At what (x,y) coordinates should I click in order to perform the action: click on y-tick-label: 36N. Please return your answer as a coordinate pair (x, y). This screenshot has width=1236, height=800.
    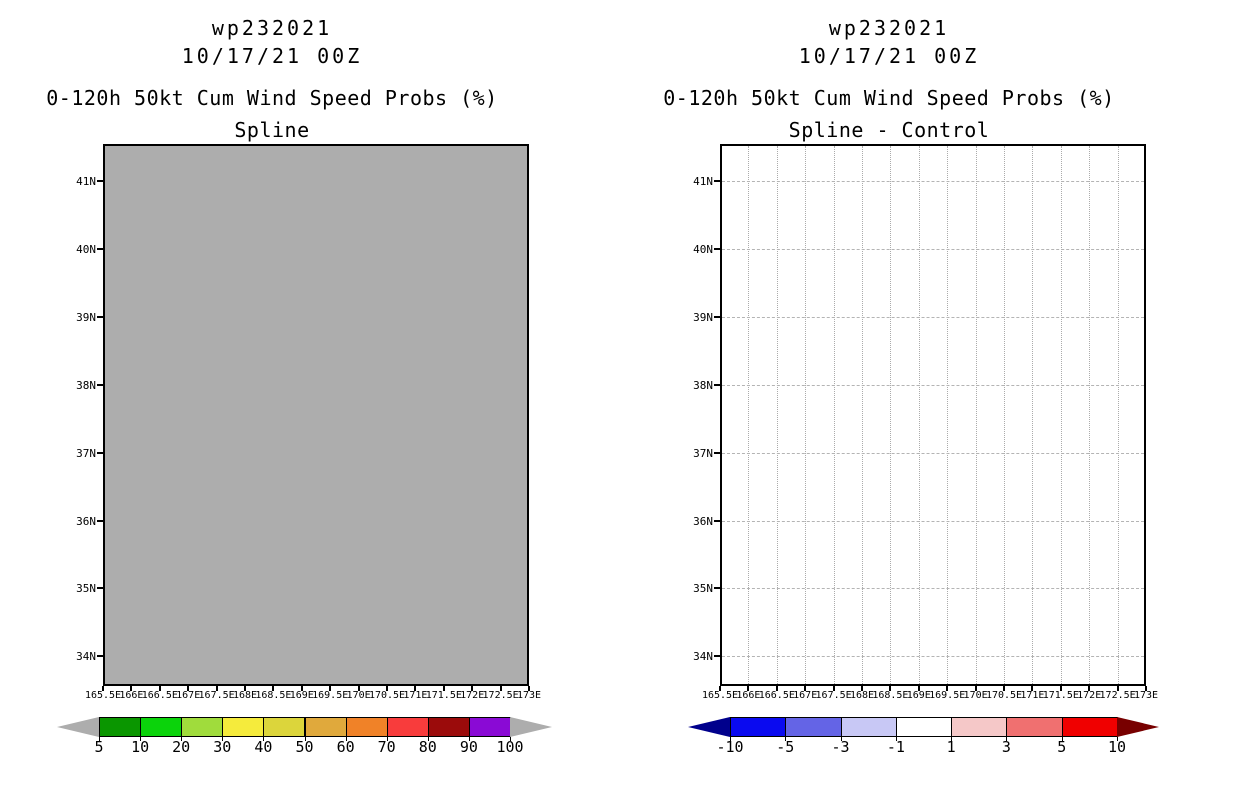
    Looking at the image, I should click on (86, 521).